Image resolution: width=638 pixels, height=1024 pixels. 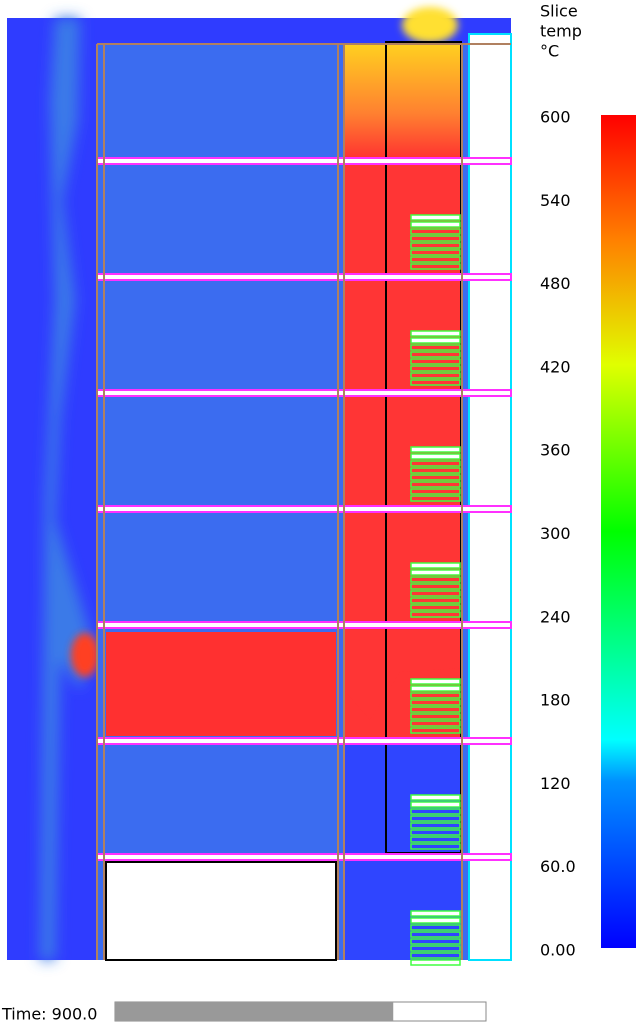 I want to click on colorbar-tick-label: 180, so click(x=555, y=700).